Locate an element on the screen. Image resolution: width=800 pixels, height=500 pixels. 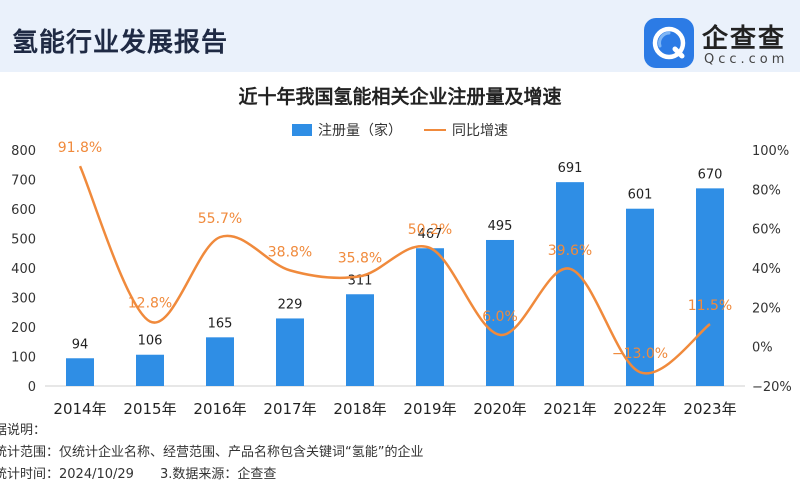
notes-scope: 统计范围：仅统计企业名称、经营范围、产品名称包含关键词“氢能”的企业 is located at coordinates (212, 452).